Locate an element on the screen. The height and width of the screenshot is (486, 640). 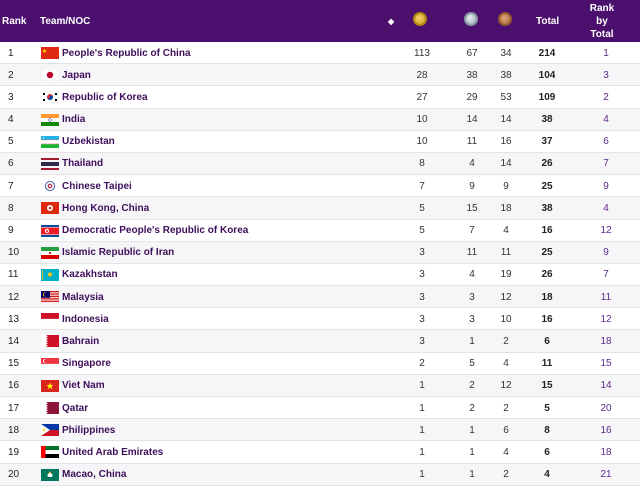
rank-cell: 10 is located at coordinates (13, 253).